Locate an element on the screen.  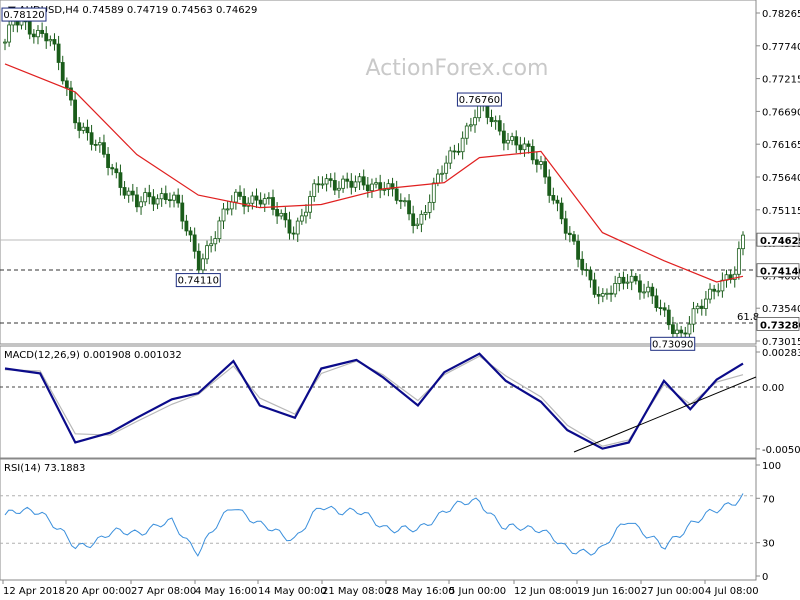
axis-level-tag-label: 0.74629 is located at coordinates (780, 241).